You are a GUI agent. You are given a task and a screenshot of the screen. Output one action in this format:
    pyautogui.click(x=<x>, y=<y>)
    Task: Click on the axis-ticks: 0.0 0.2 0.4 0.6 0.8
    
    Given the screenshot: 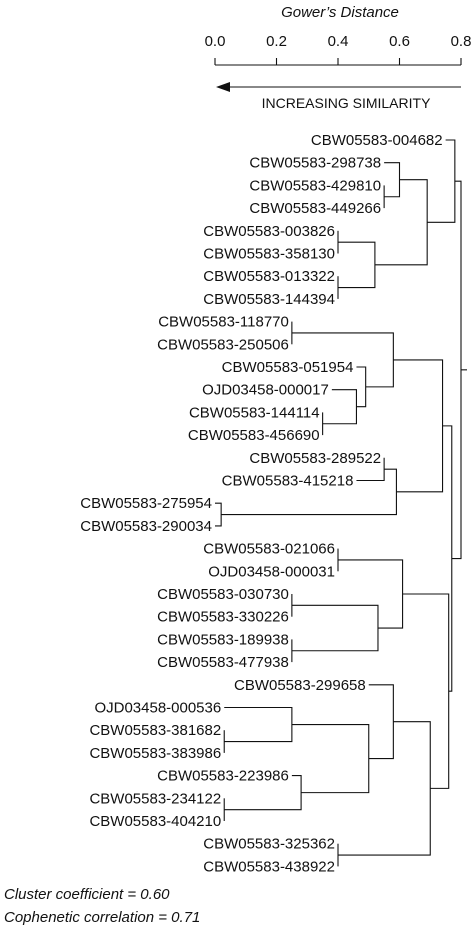 What is the action you would take?
    pyautogui.click(x=338, y=41)
    